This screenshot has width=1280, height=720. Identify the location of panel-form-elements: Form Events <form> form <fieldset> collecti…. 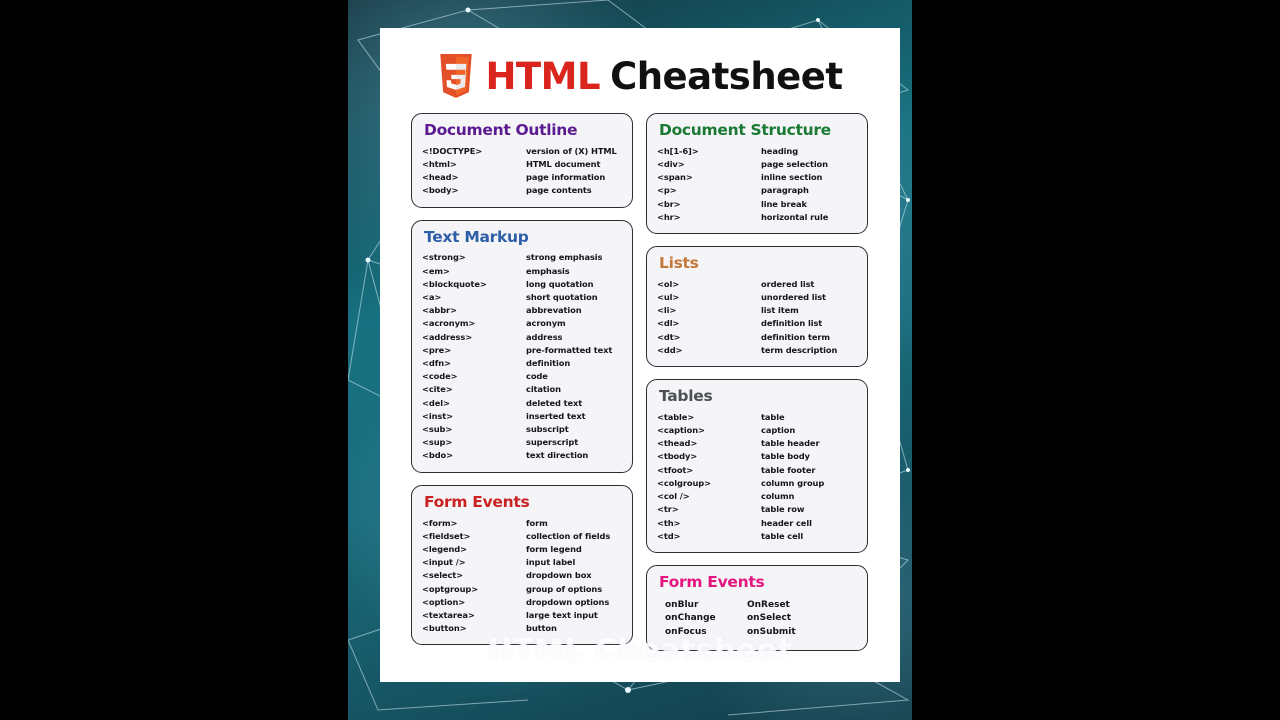
(522, 565).